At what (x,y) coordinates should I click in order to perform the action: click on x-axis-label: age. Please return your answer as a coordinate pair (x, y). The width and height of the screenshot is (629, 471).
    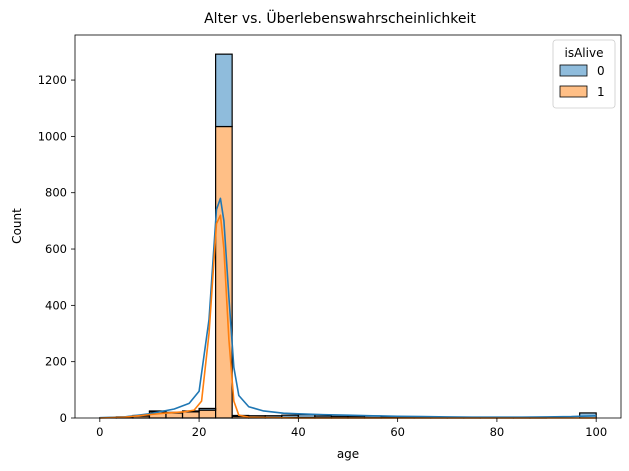
    Looking at the image, I should click on (348, 454).